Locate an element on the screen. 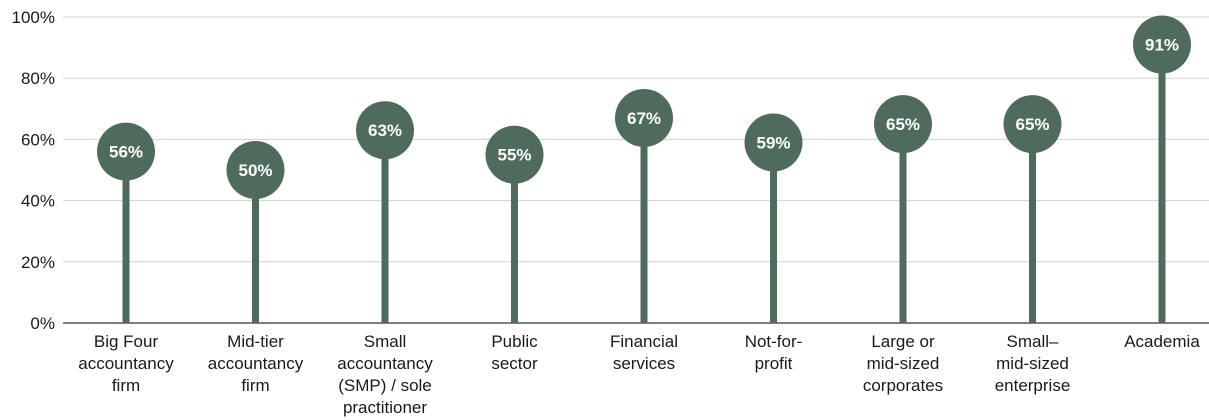 This screenshot has width=1209, height=420. category-label: Public sector is located at coordinates (514, 352).